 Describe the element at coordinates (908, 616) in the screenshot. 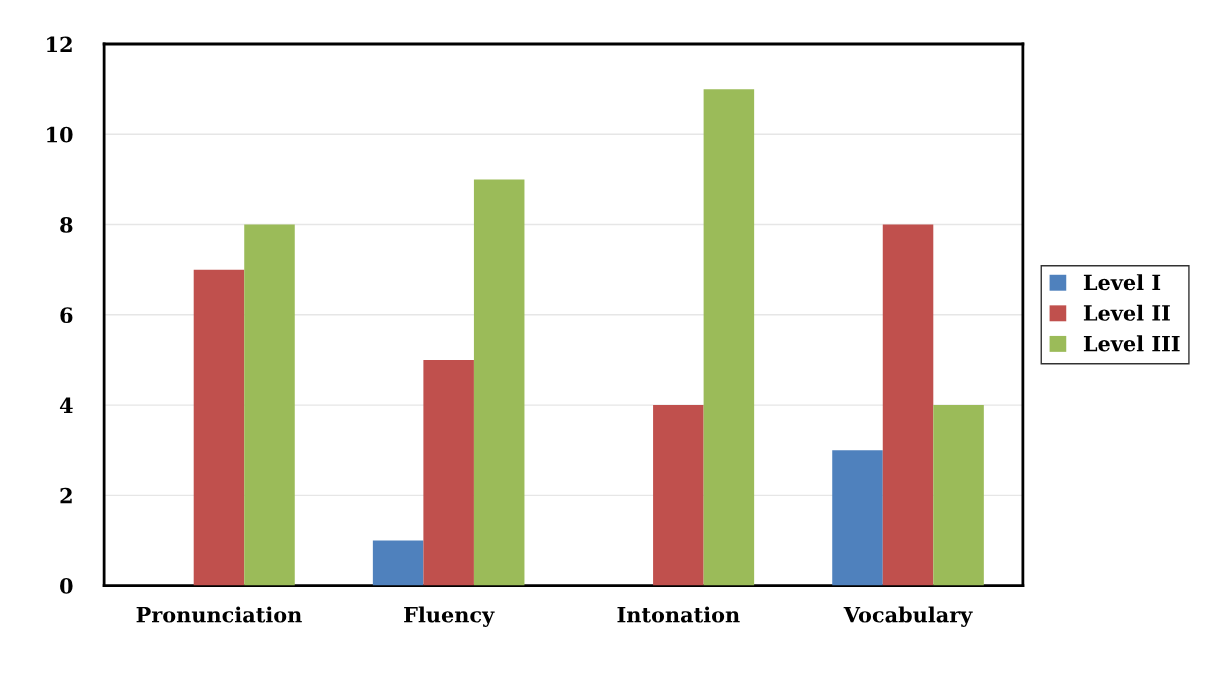

I see `x-tick-label: Vocabulary` at that location.